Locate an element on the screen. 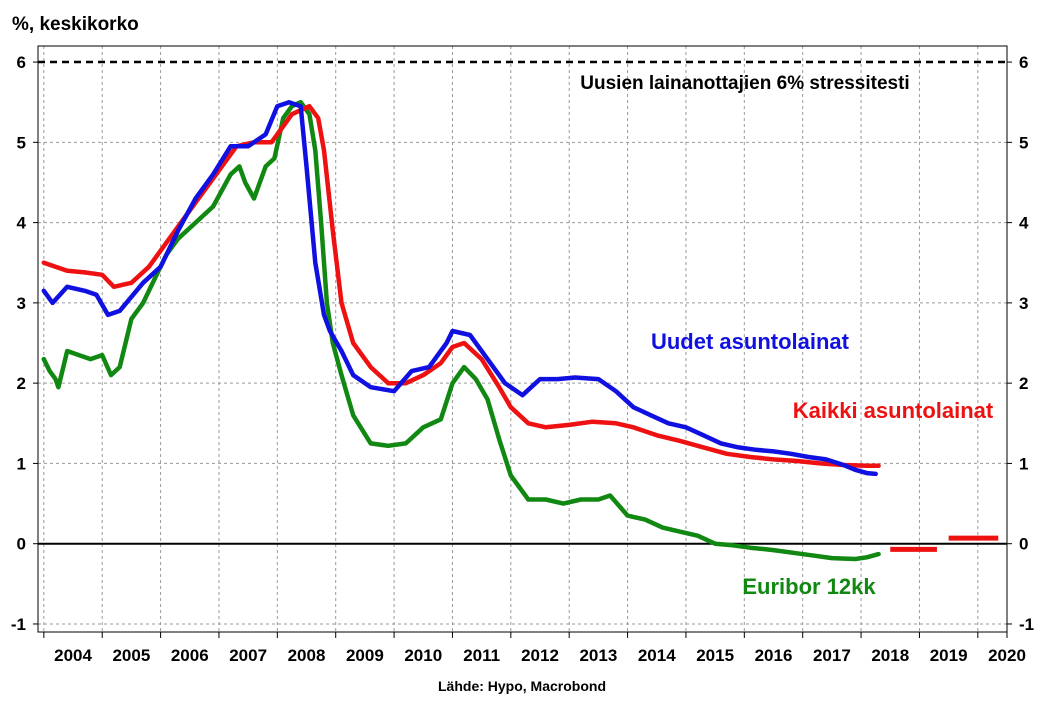 The height and width of the screenshot is (707, 1045). x-tick-label: 2013 is located at coordinates (598, 655).